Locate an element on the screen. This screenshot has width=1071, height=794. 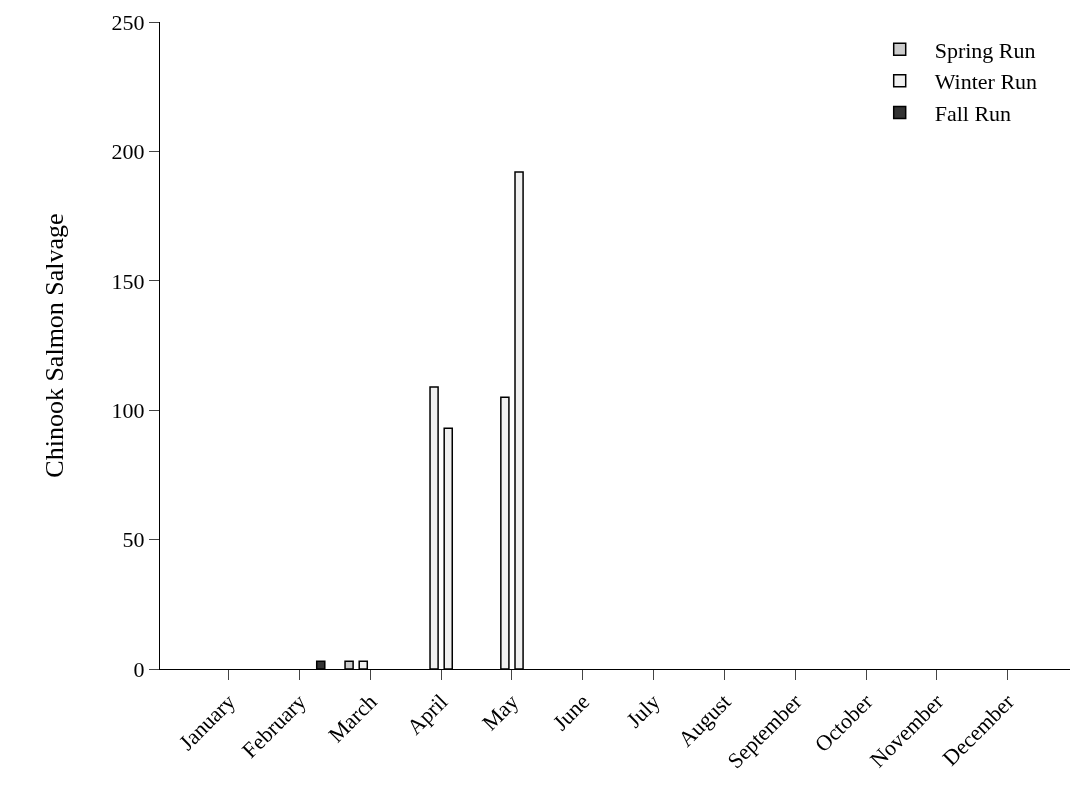
legend-label: Fall Run is located at coordinates (973, 114).